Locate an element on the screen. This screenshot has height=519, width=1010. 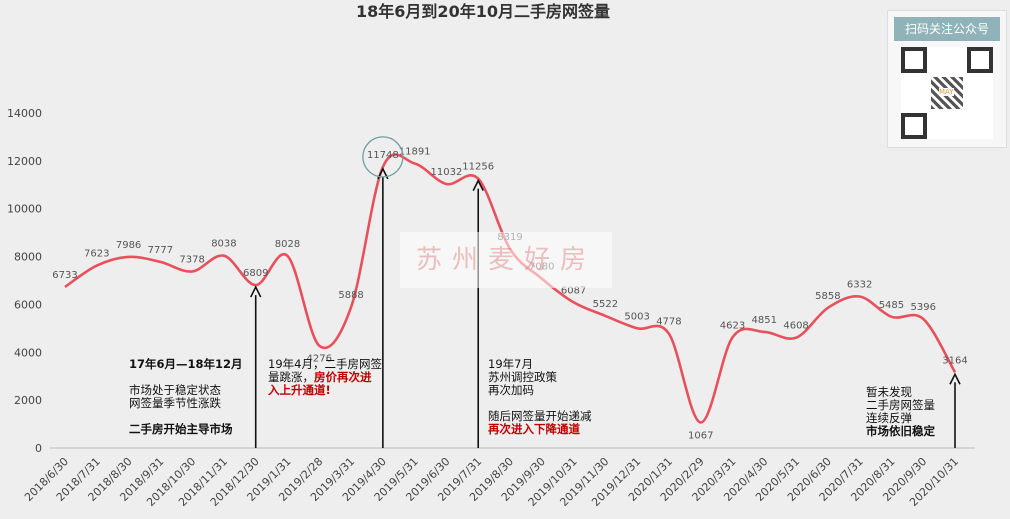
chart-title: 18年6月到20年10月二手房网签量 is located at coordinates (483, 11).